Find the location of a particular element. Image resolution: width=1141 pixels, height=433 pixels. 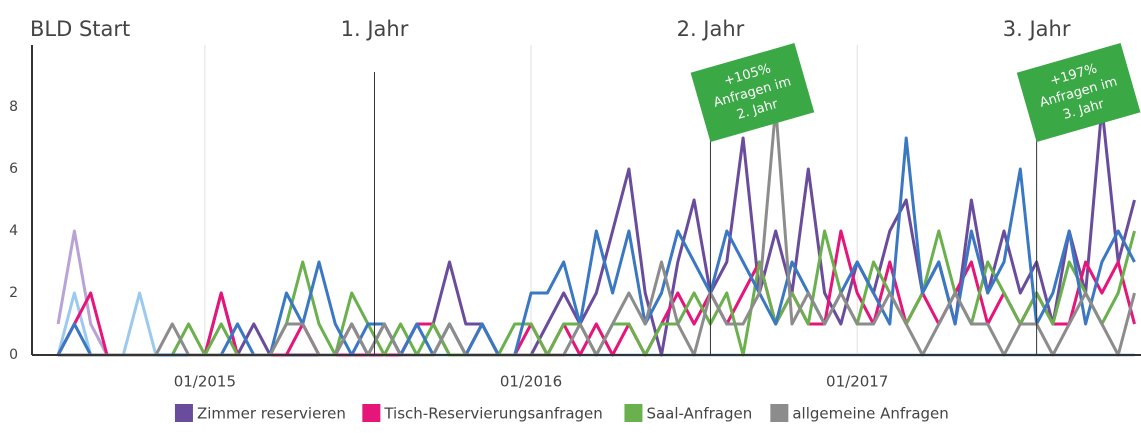

y-tick-label: 4 is located at coordinates (13, 231).